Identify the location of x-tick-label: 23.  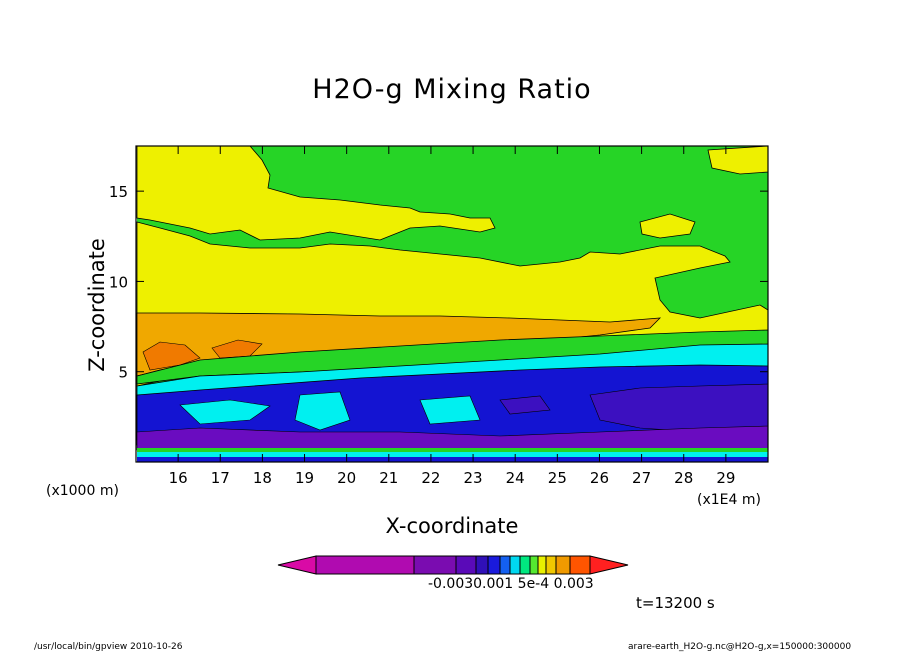
(473, 478).